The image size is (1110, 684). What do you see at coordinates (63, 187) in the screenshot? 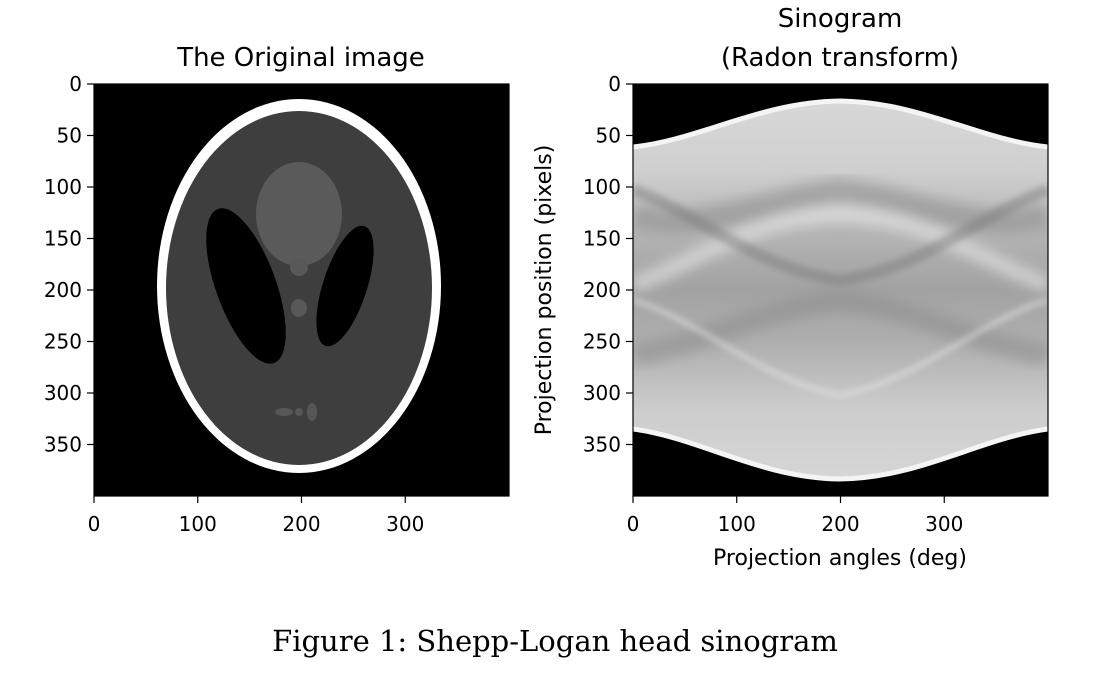
I see `left-y-tick-label-100: 100` at bounding box center [63, 187].